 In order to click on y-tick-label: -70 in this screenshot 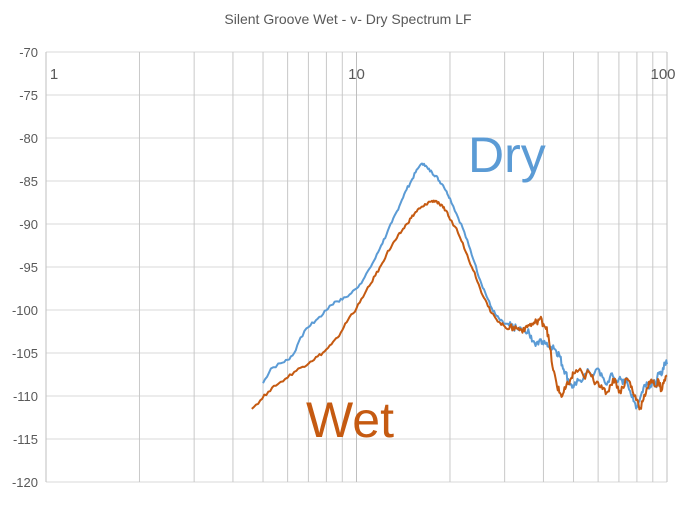, I will do `click(28, 52)`.